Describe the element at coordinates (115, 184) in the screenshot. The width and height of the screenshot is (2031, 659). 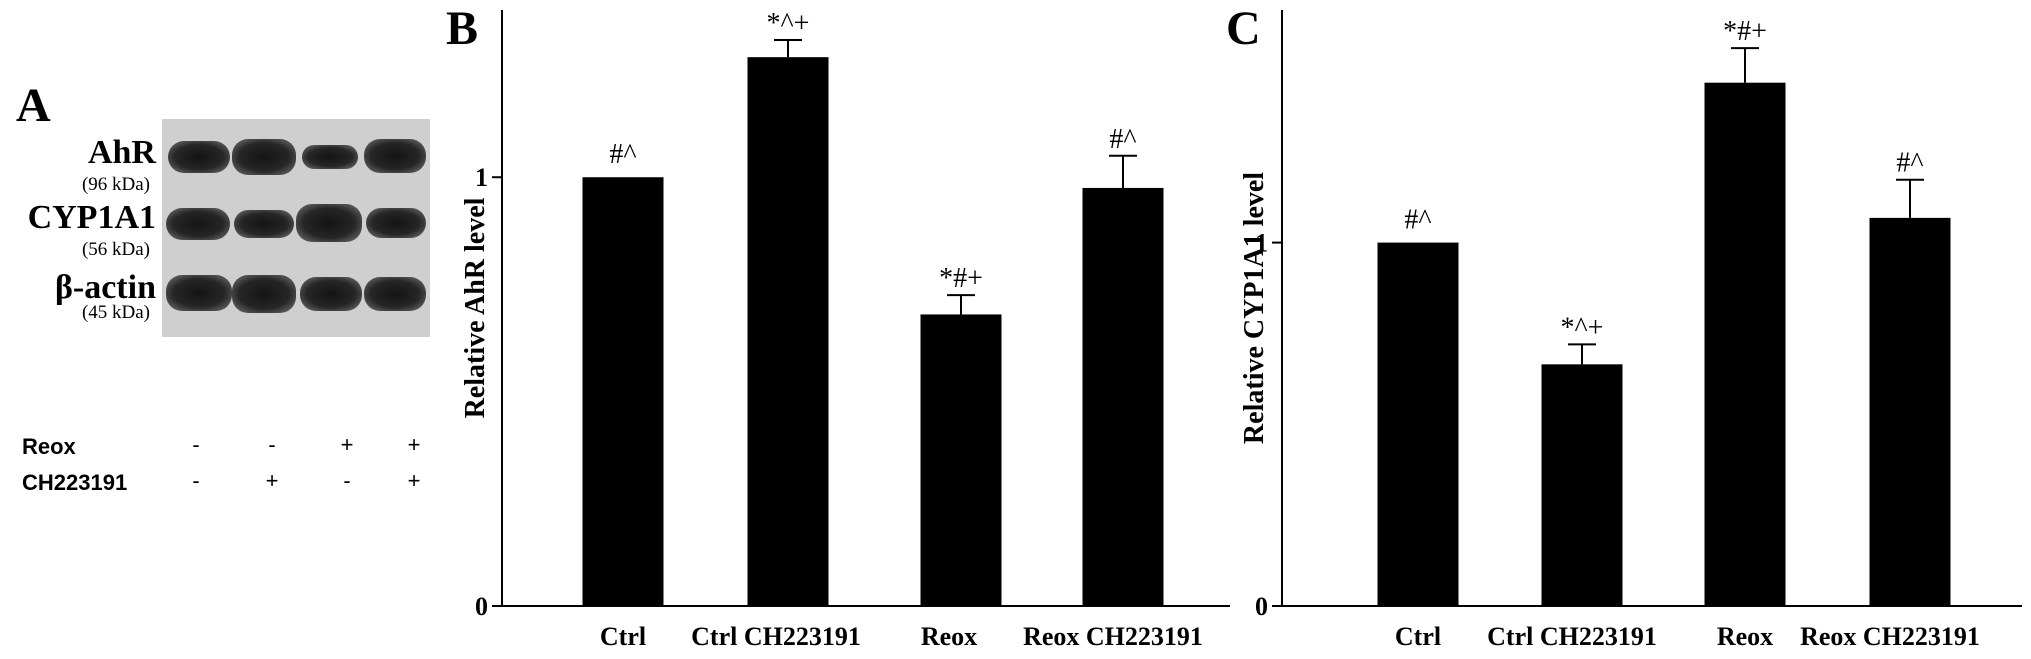
I see `blot-kda-ahr: (96 kDa)` at that location.